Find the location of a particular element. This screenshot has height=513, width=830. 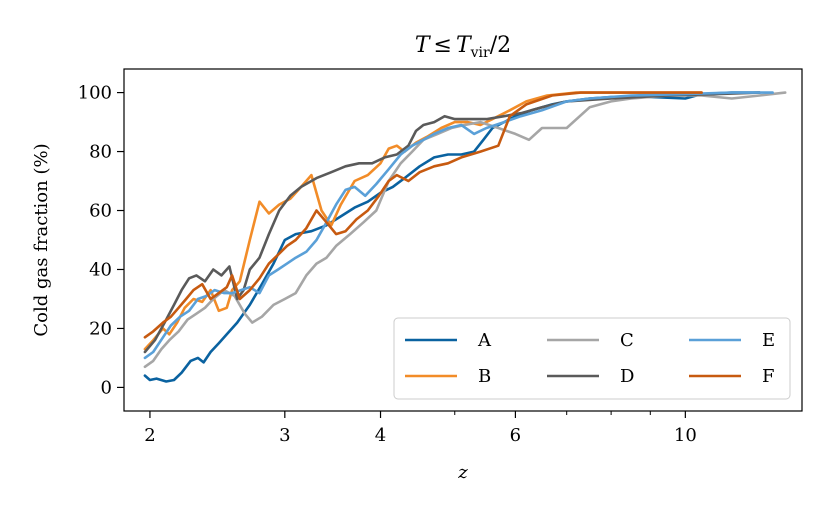

legend-box is located at coordinates (592, 358).